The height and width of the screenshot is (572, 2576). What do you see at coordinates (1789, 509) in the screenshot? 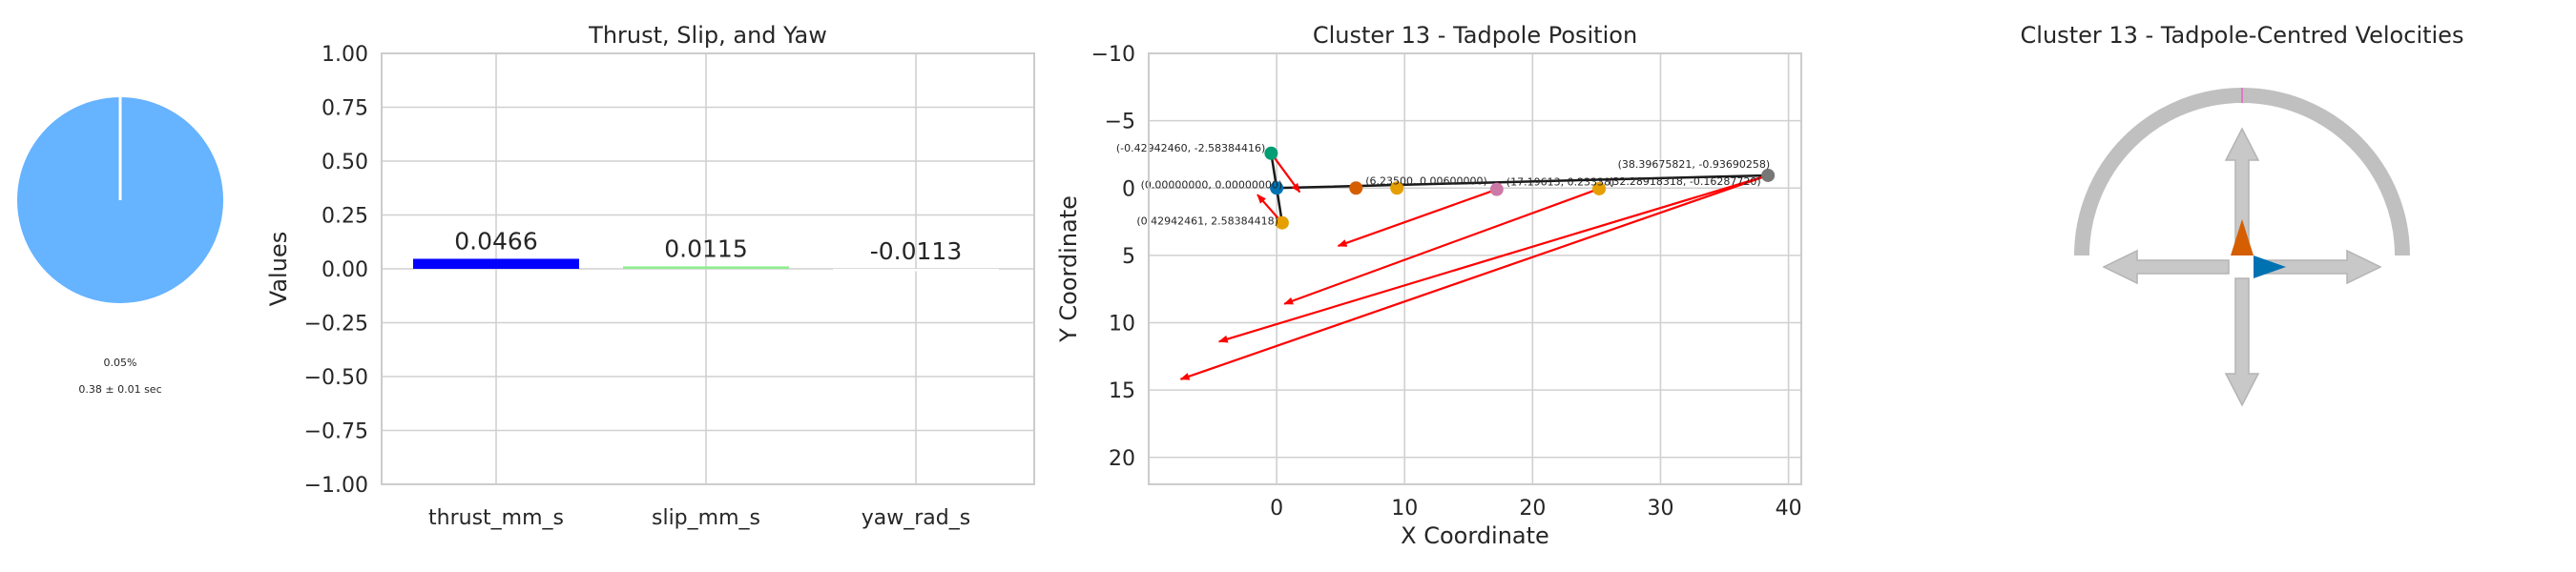
I see `position-chart-x-tick: 40` at bounding box center [1789, 509].